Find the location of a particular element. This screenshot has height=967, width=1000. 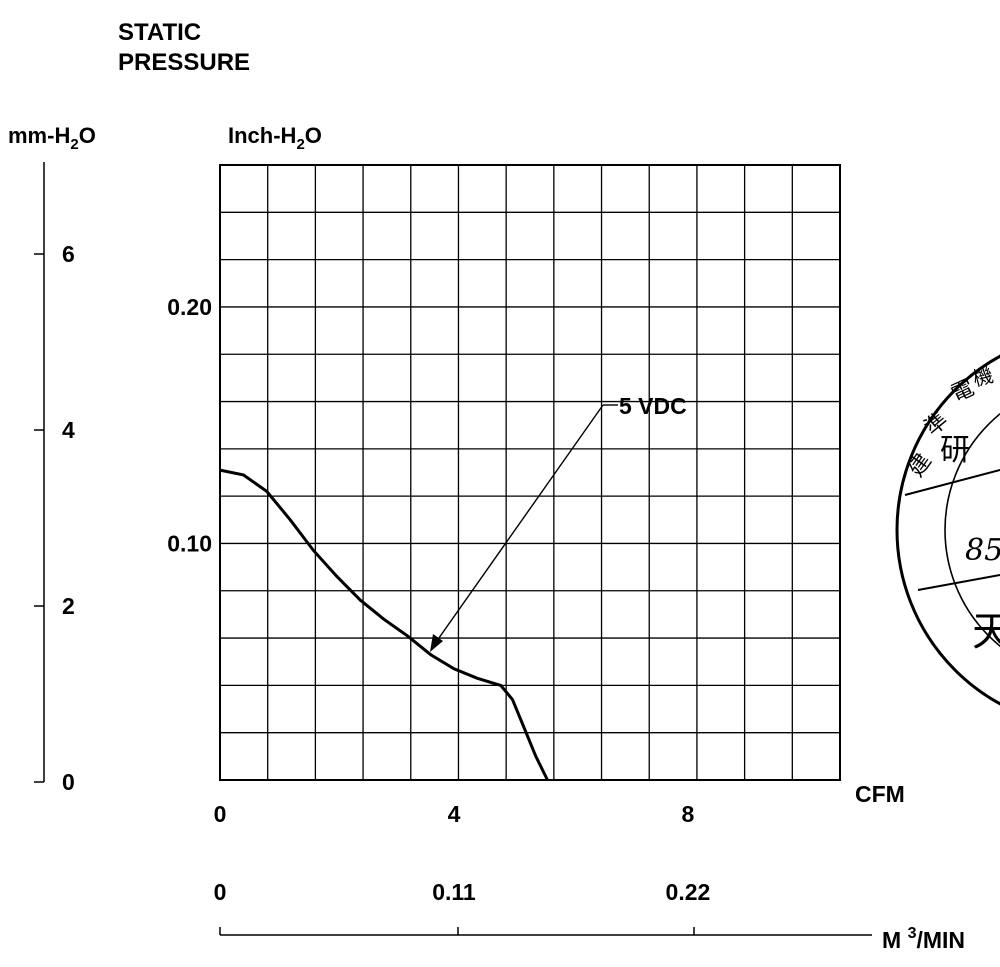

x-axis-tick-labels: 0 4 8 is located at coordinates (454, 814).